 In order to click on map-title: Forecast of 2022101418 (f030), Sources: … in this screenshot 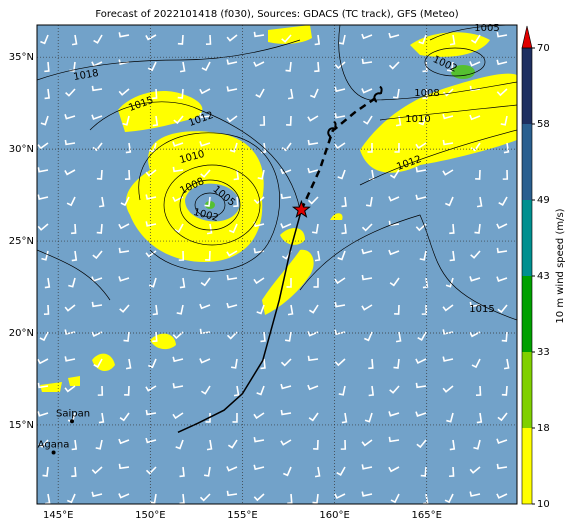, I will do `click(276, 14)`.